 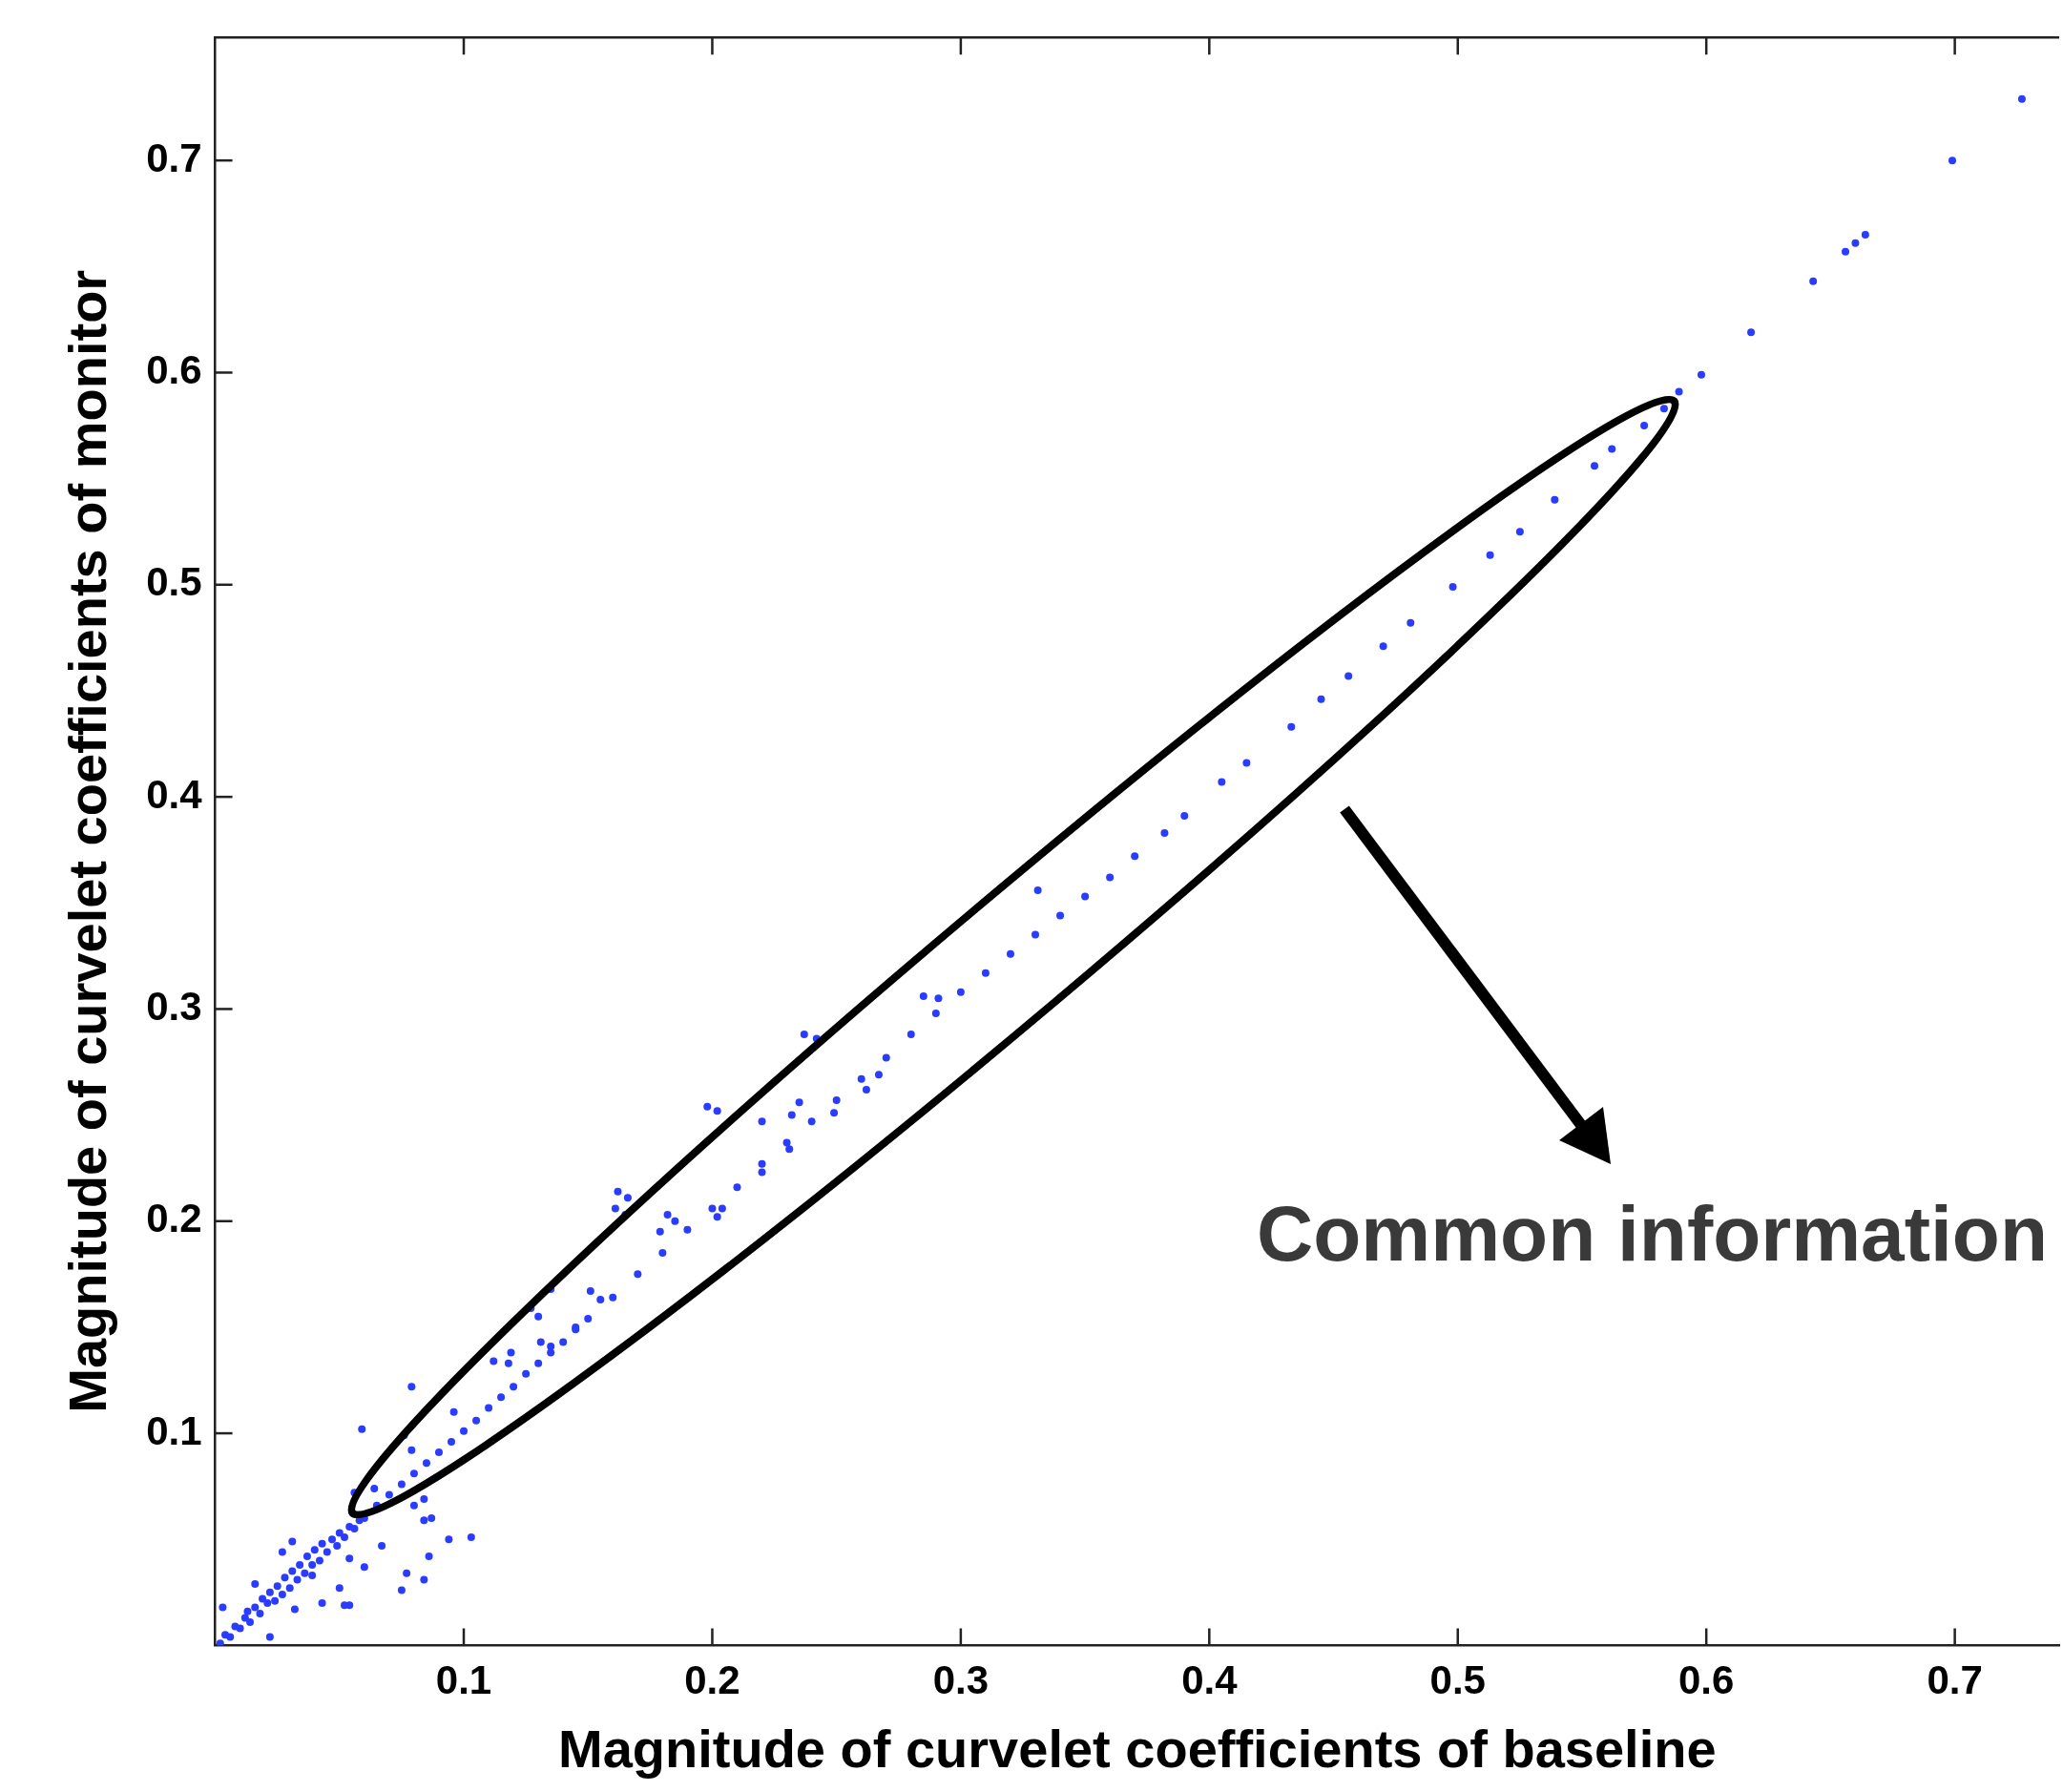 I want to click on y-tick-label: 0.7, so click(x=174, y=157).